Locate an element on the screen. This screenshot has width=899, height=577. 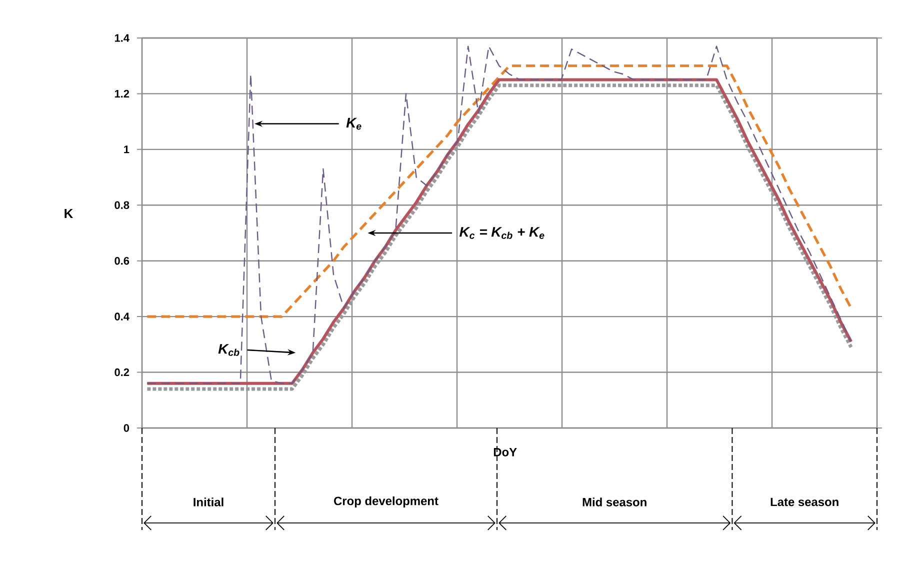
y-tick-label: 1.4 is located at coordinates (122, 38).